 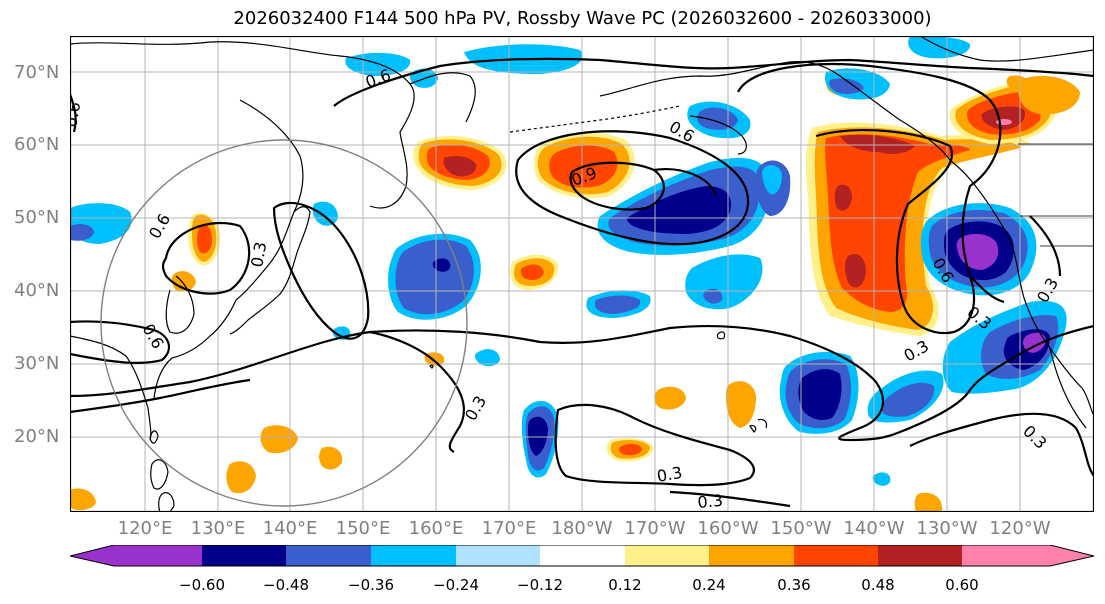 What do you see at coordinates (371, 585) in the screenshot?
I see `colorbar-tick-label: −0.36` at bounding box center [371, 585].